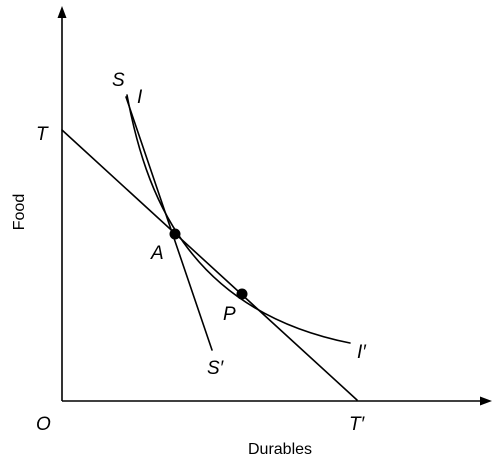 The width and height of the screenshot is (494, 460). Describe the element at coordinates (169, 223) in the screenshot. I see `line-ss` at that location.